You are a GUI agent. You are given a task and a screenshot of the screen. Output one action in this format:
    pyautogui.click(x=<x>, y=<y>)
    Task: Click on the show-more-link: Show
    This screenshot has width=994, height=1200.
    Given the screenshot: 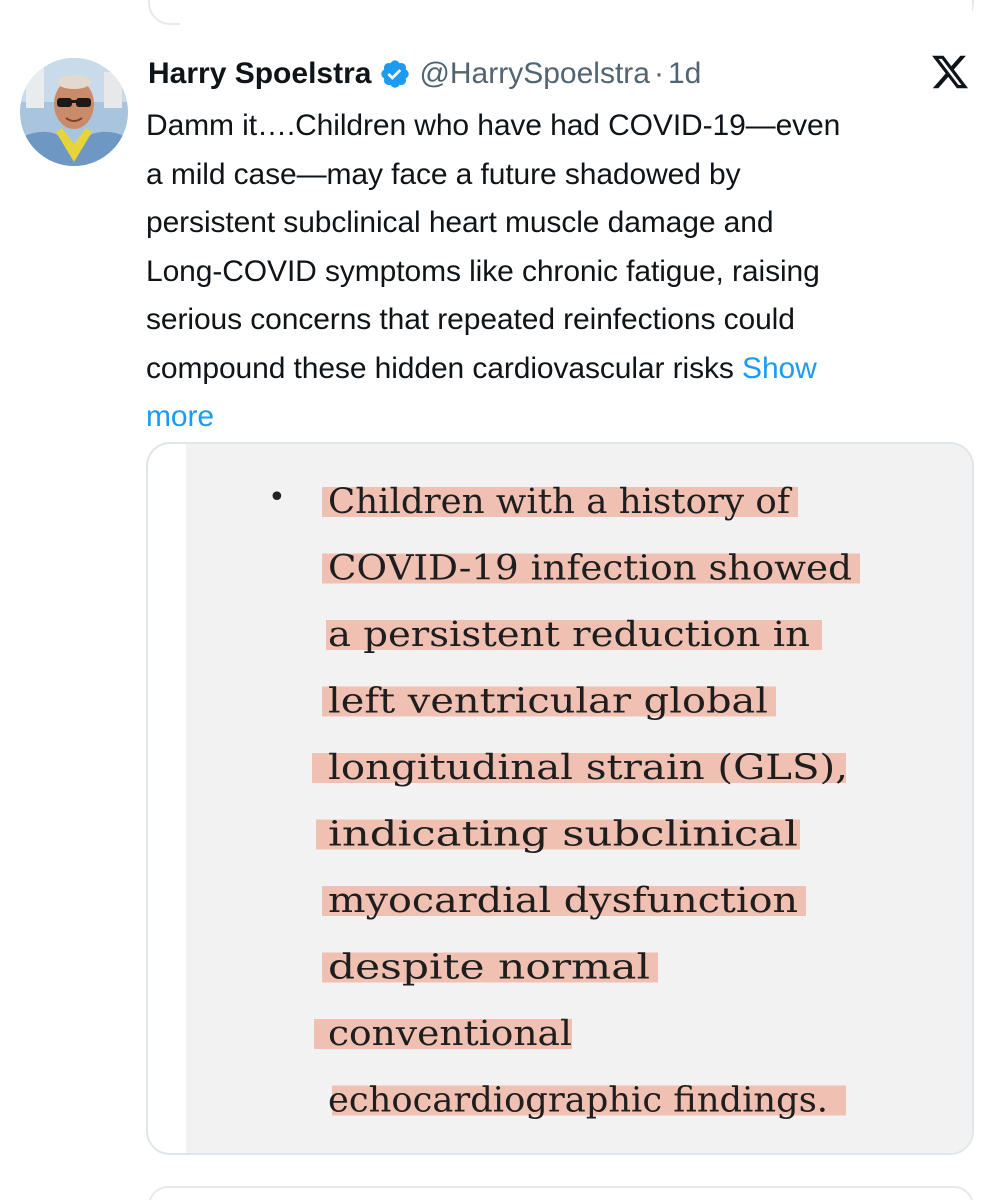 What is the action you would take?
    pyautogui.click(x=779, y=368)
    